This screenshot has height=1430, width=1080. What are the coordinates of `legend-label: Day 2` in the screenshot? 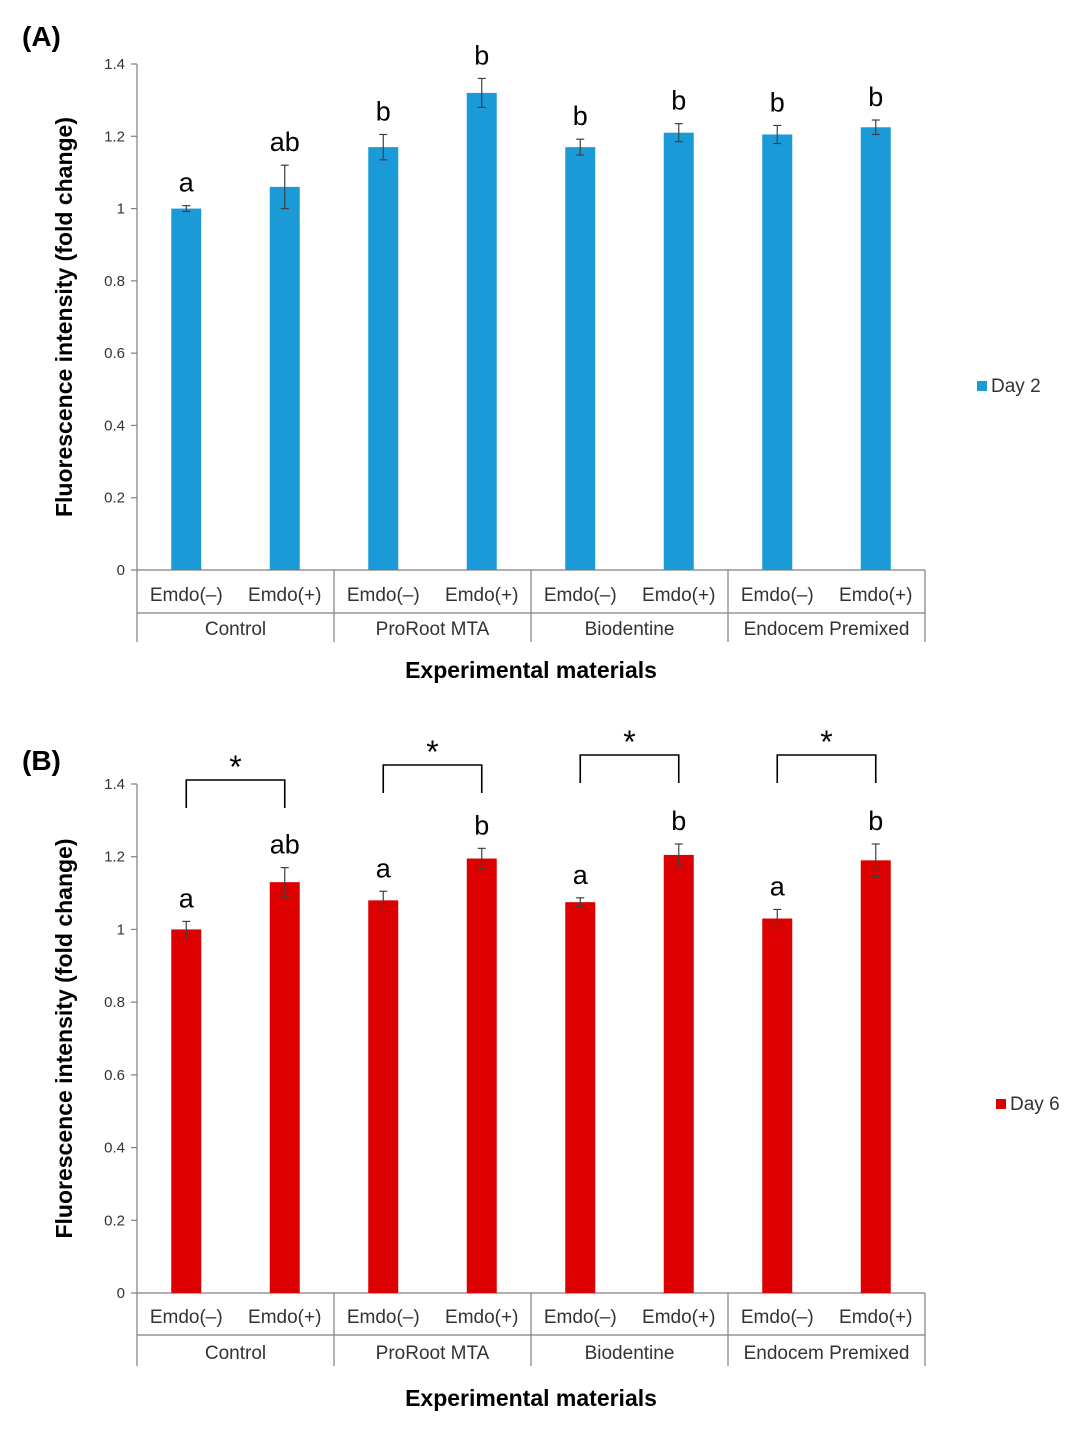 It's located at (1016, 386).